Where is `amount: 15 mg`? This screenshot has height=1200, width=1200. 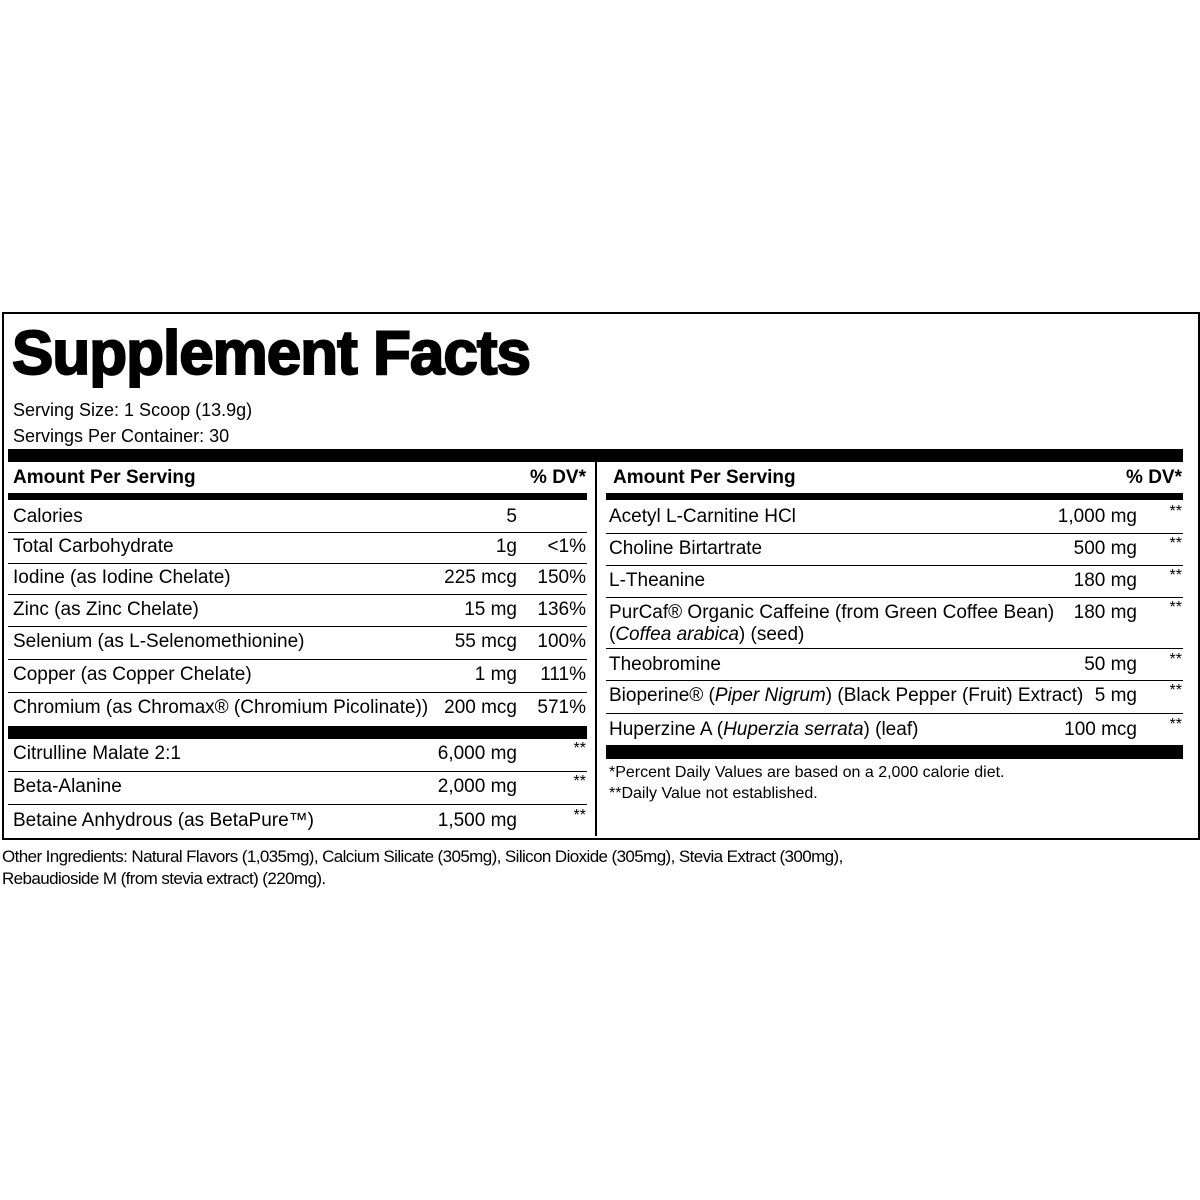 amount: 15 mg is located at coordinates (490, 609).